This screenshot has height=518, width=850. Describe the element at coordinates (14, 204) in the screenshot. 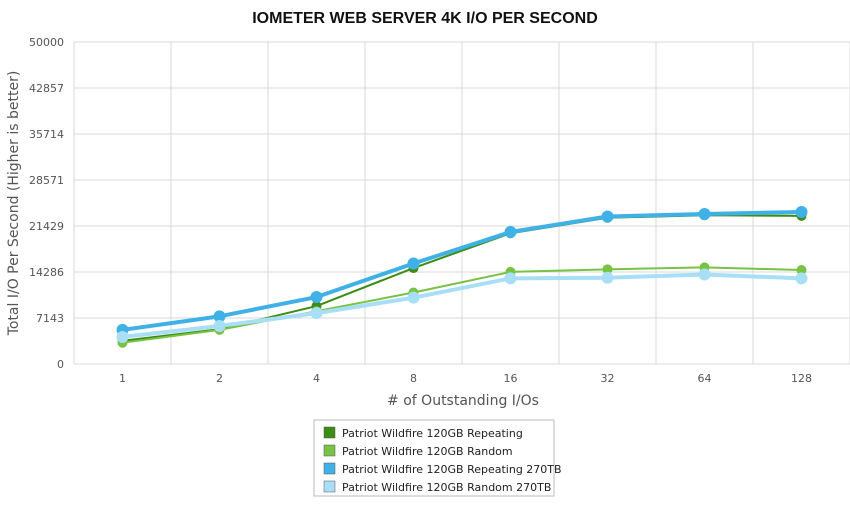

I see `y-axis-label: Total I/O Per Second (Higher is better)` at that location.